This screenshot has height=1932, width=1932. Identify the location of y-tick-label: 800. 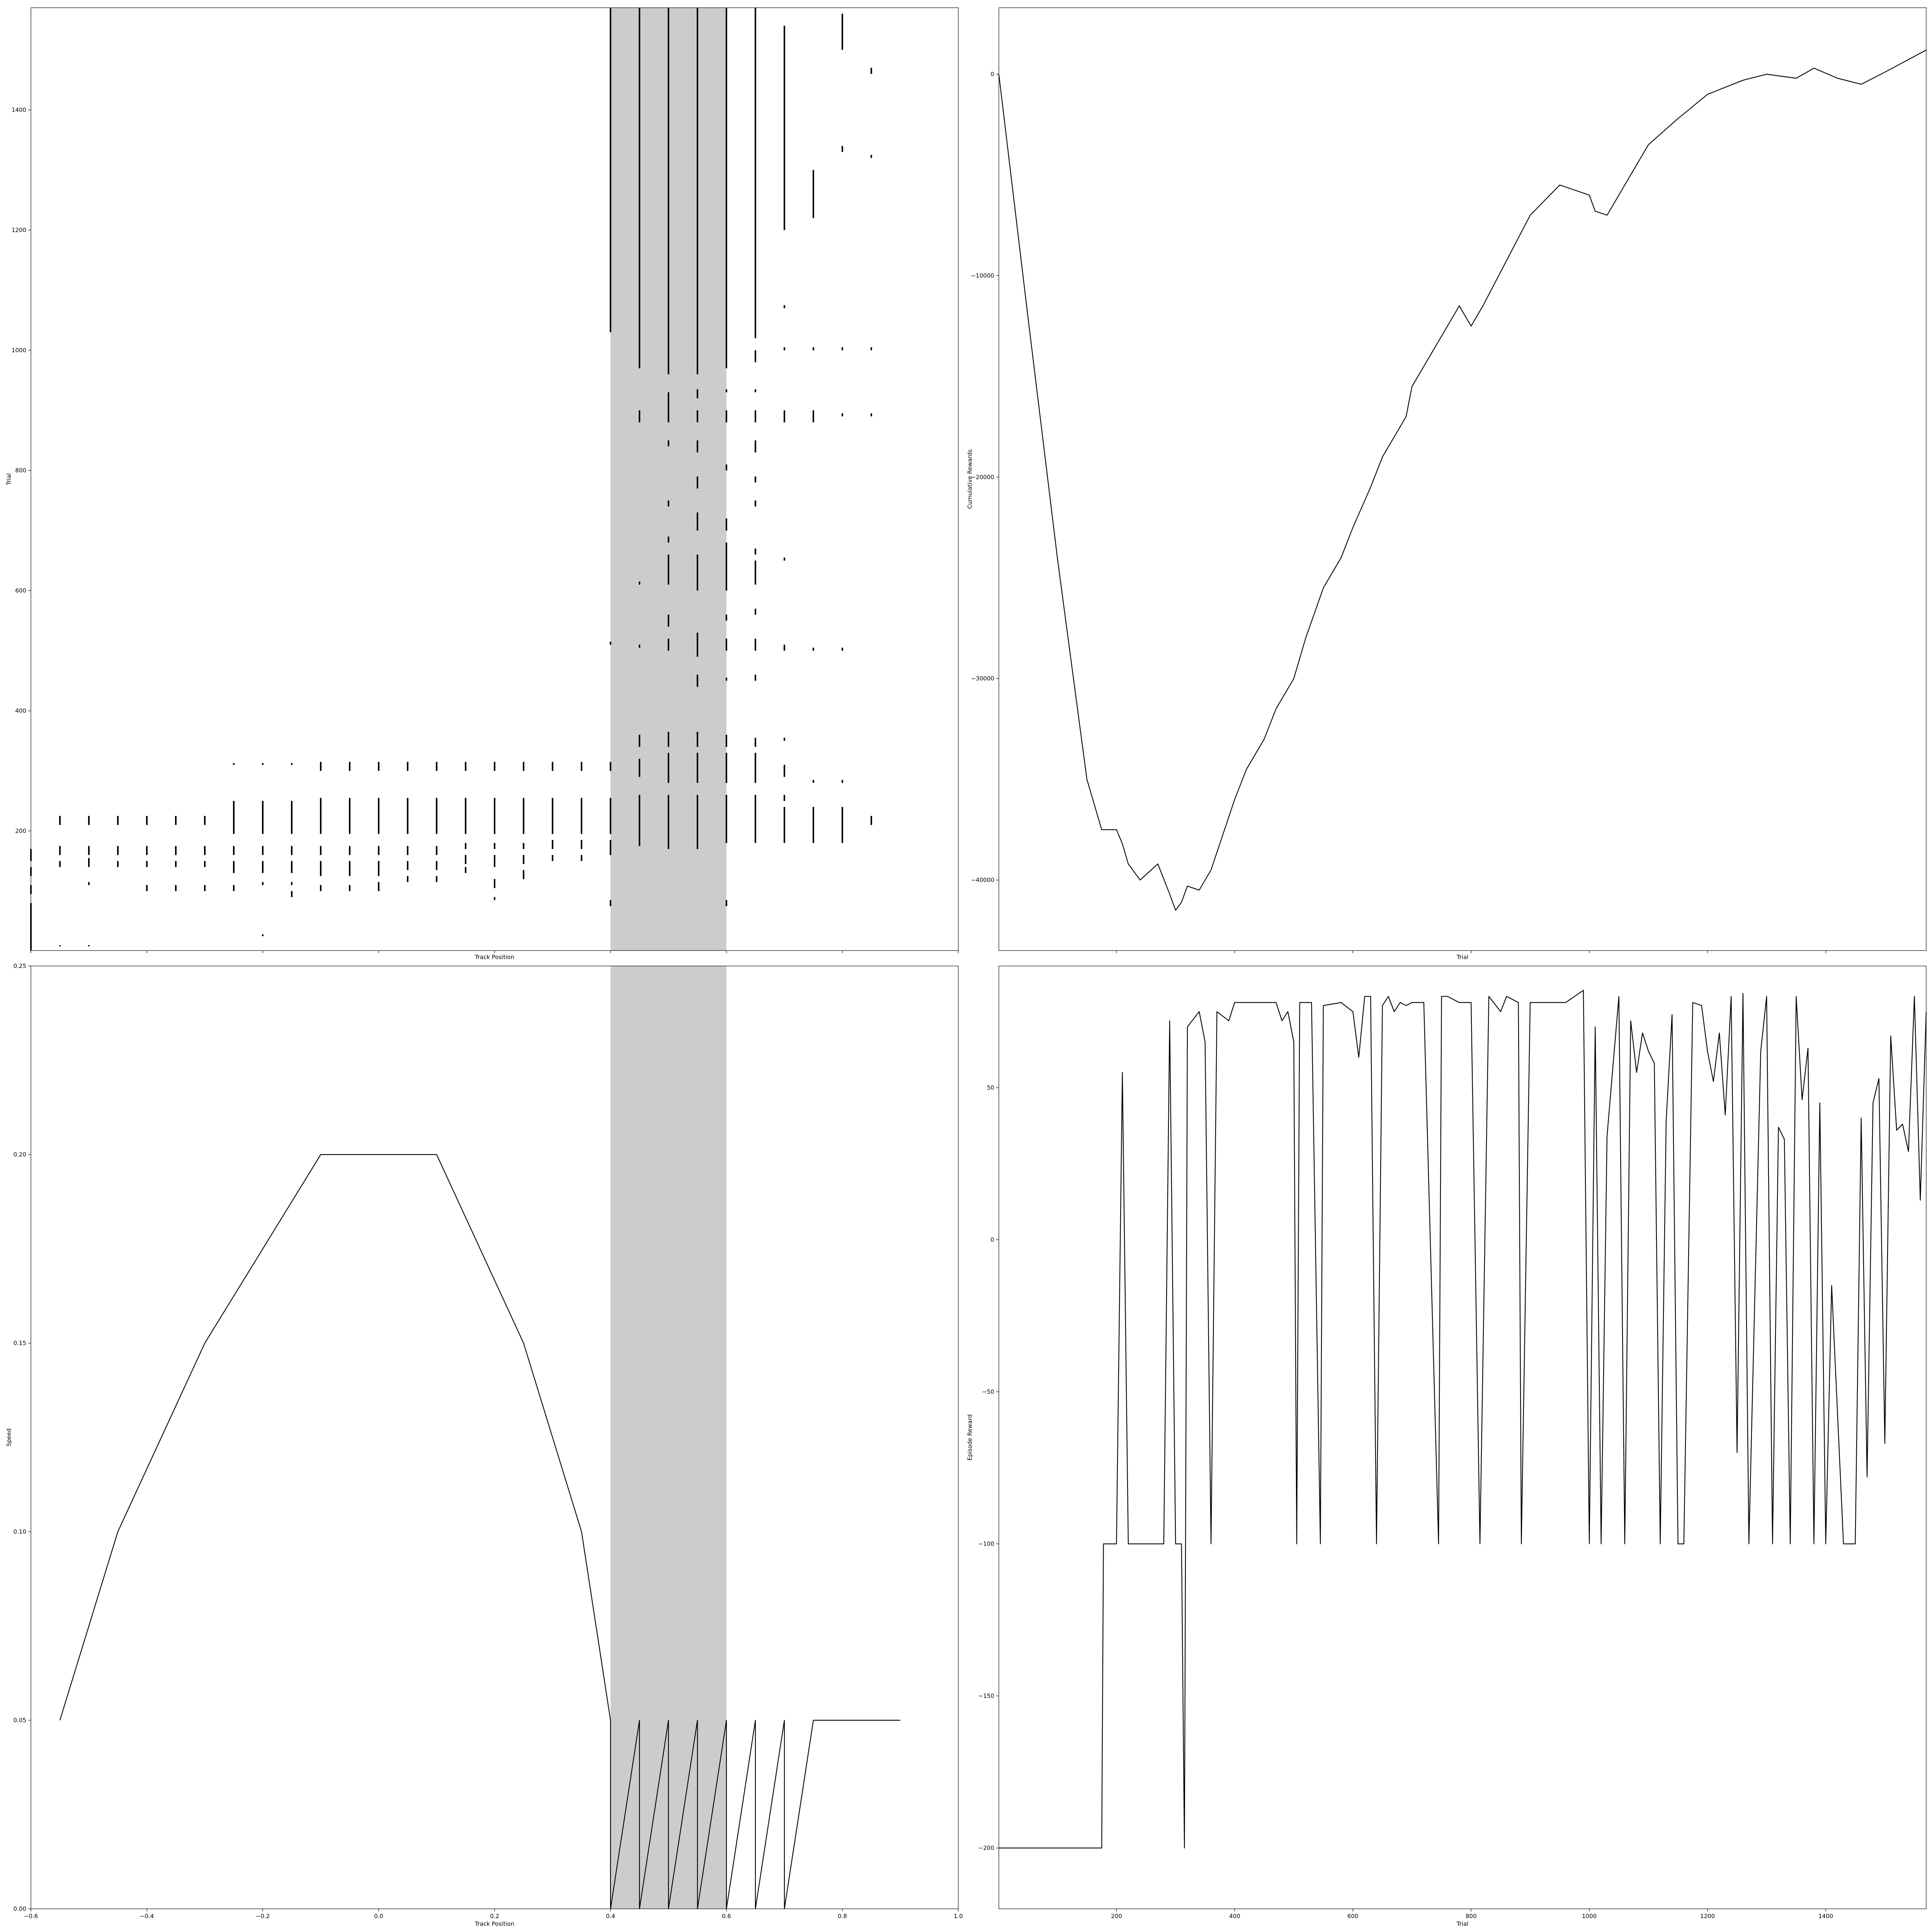
(21, 471).